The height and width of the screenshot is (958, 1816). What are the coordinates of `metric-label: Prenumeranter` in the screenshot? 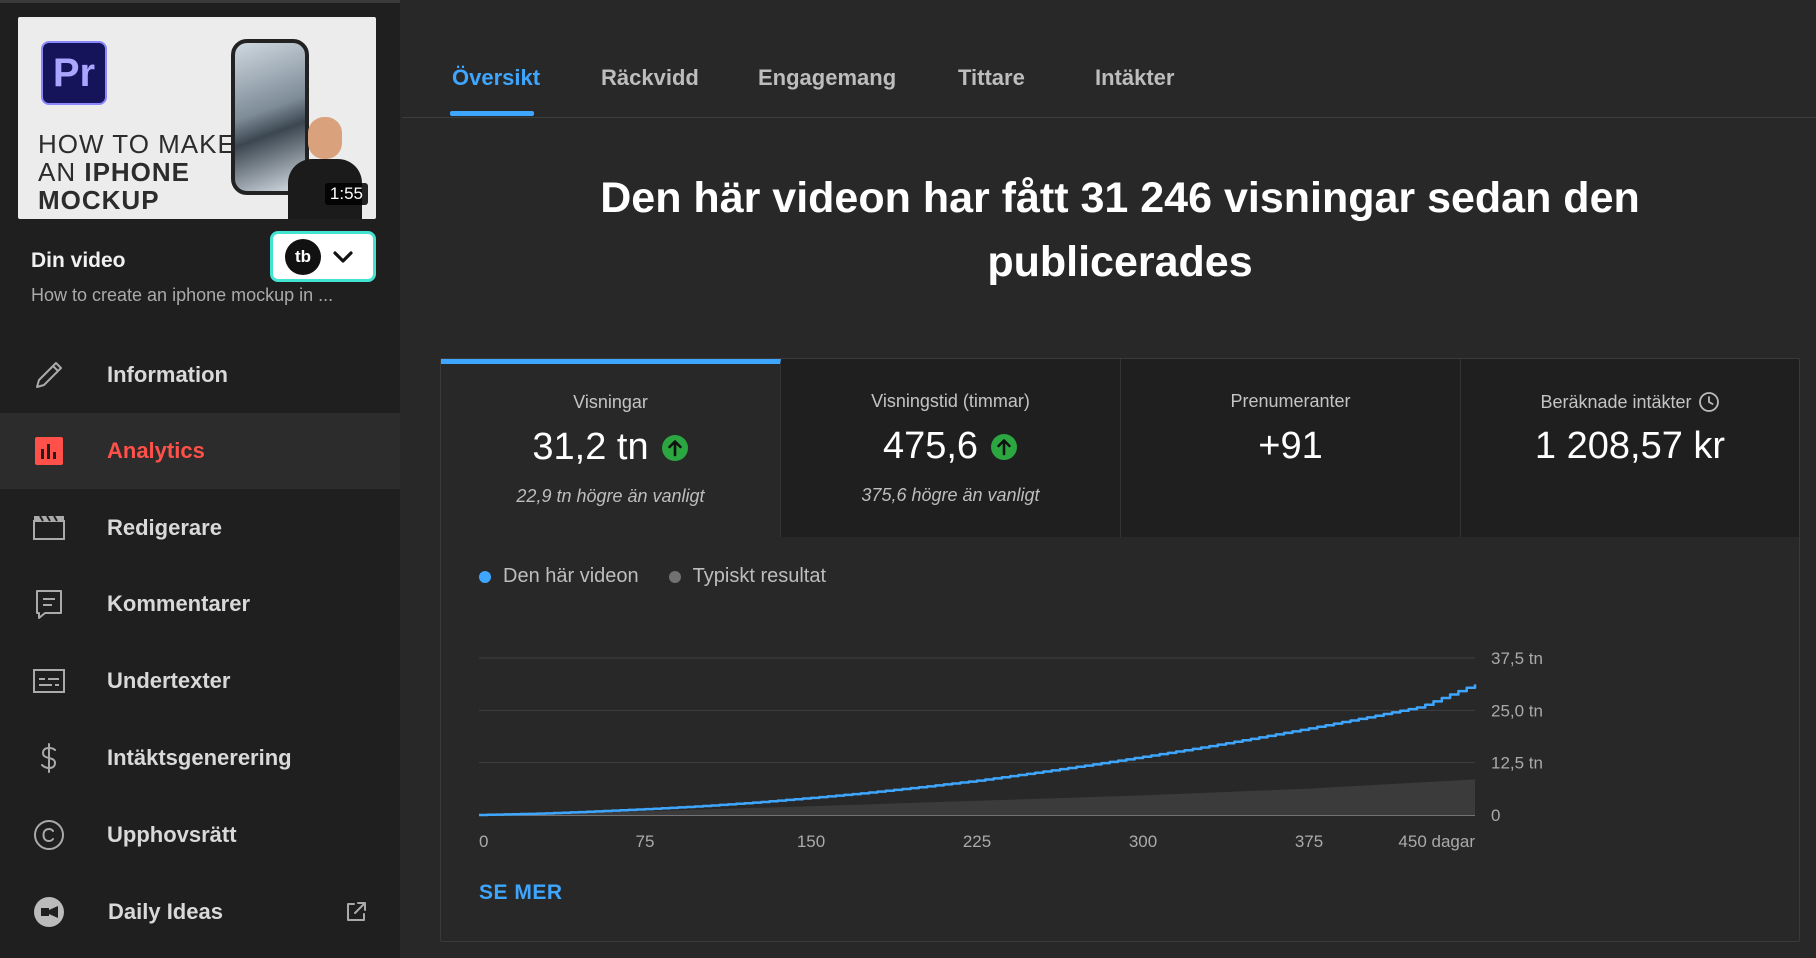 It's located at (1290, 401).